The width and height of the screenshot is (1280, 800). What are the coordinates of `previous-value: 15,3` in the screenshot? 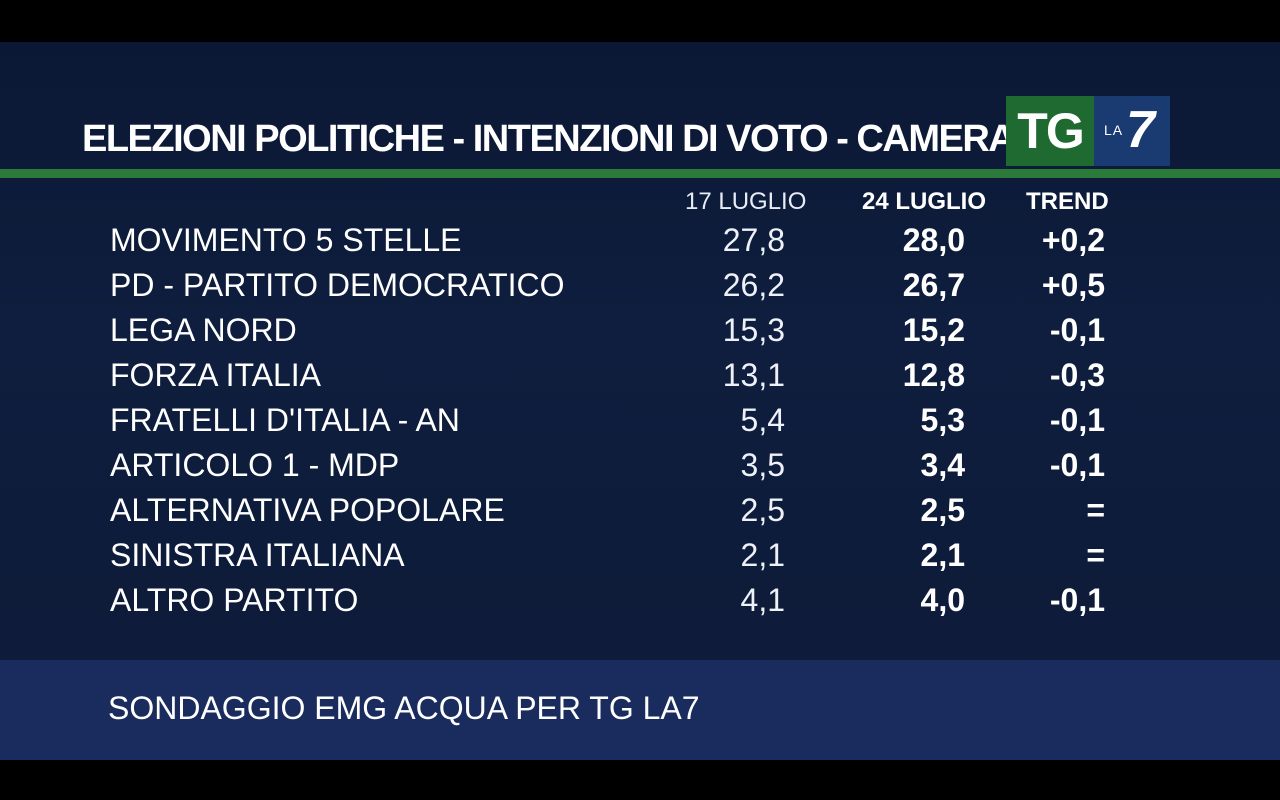 It's located at (753, 330).